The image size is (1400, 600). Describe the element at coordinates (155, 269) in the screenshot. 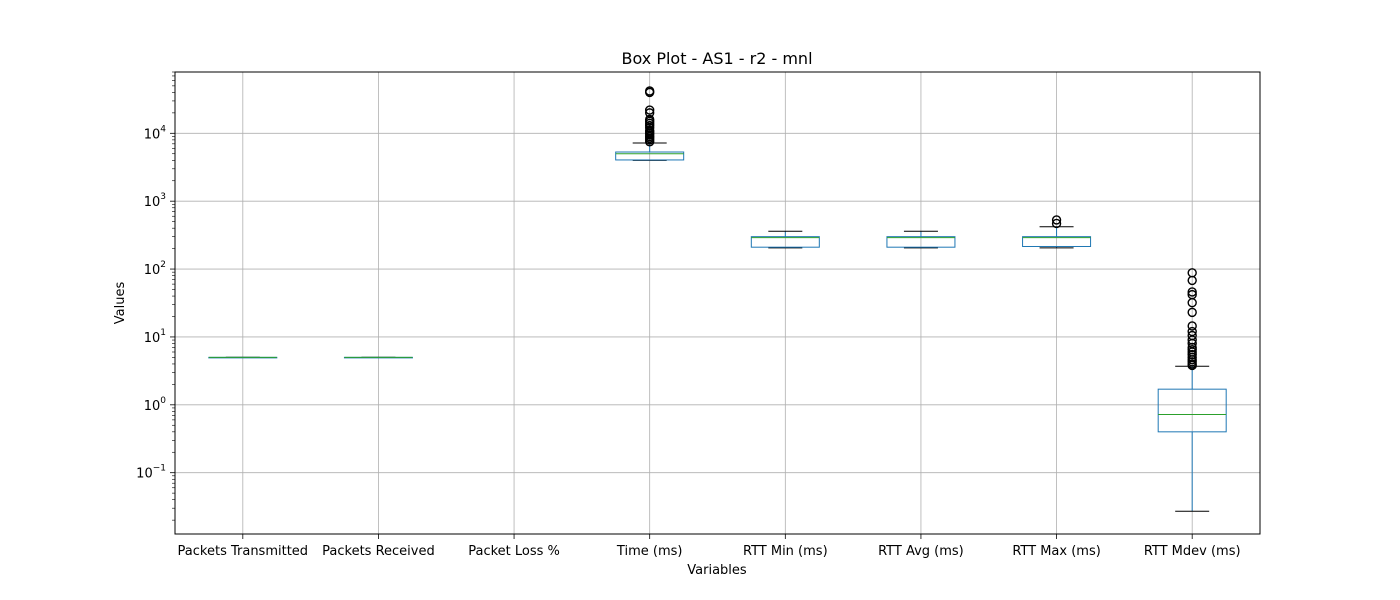

I see `y-tick-label: 10²` at that location.